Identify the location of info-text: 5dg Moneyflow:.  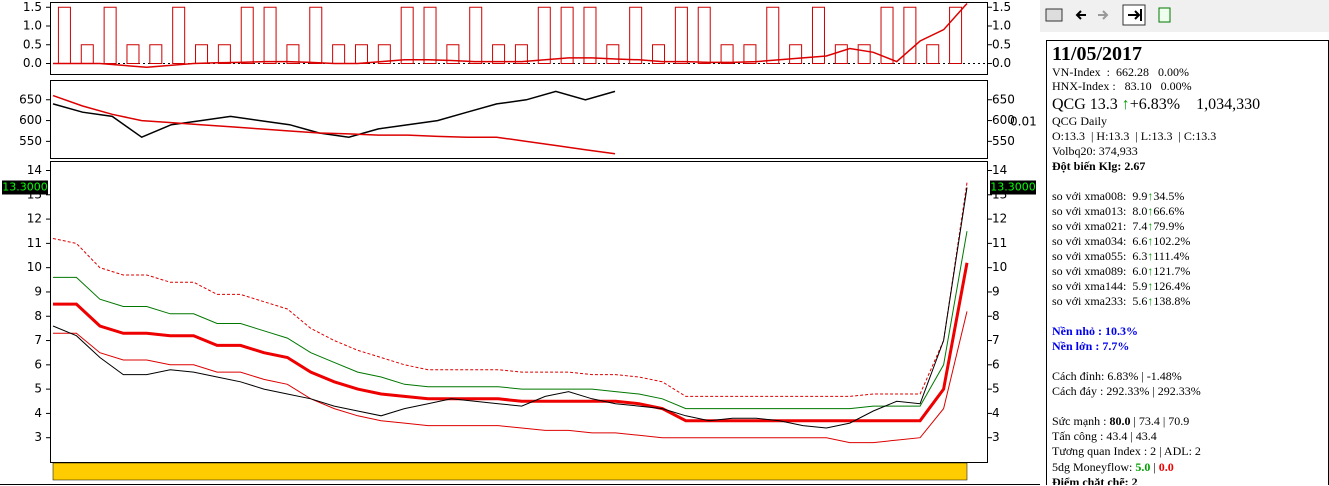
(1094, 467).